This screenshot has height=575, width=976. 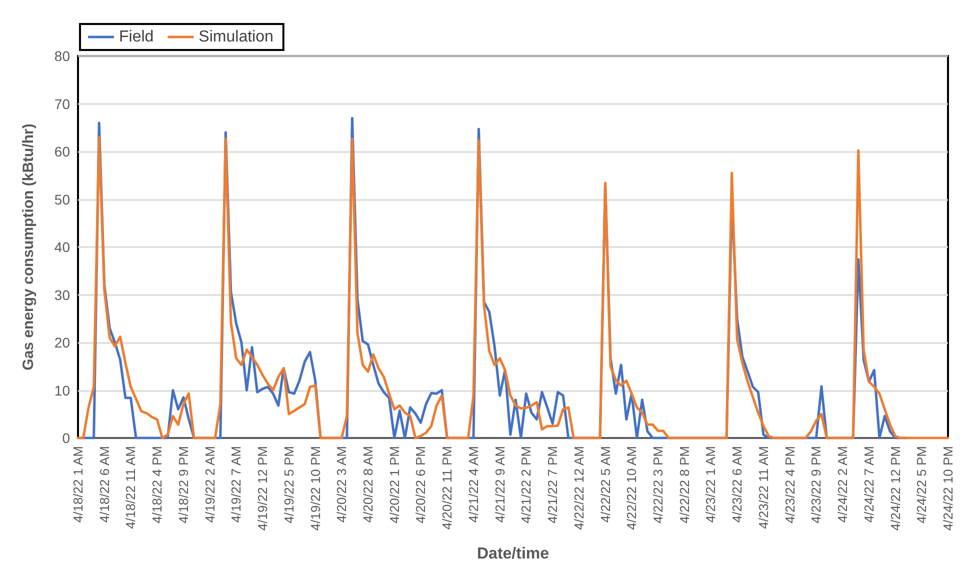 What do you see at coordinates (104, 484) in the screenshot?
I see `x-tick-label: 4/18/22 6 AM` at bounding box center [104, 484].